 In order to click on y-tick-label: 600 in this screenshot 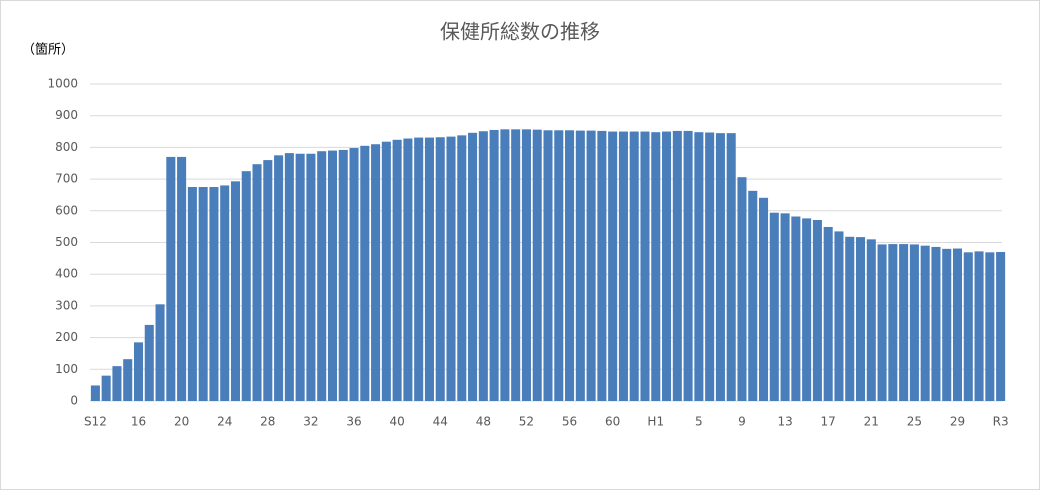, I will do `click(66, 210)`.